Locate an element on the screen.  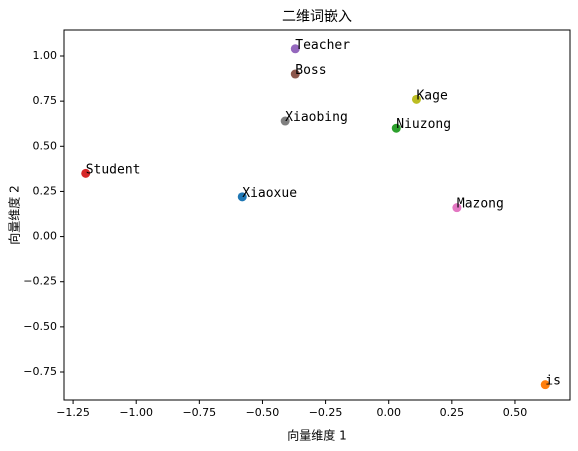
y-tick-label: 0.50 is located at coordinates (45, 145).